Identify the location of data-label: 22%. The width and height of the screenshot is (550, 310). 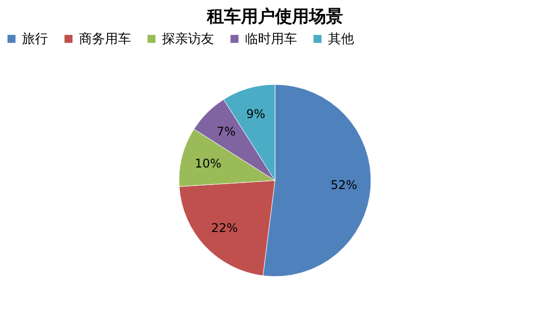
(224, 227).